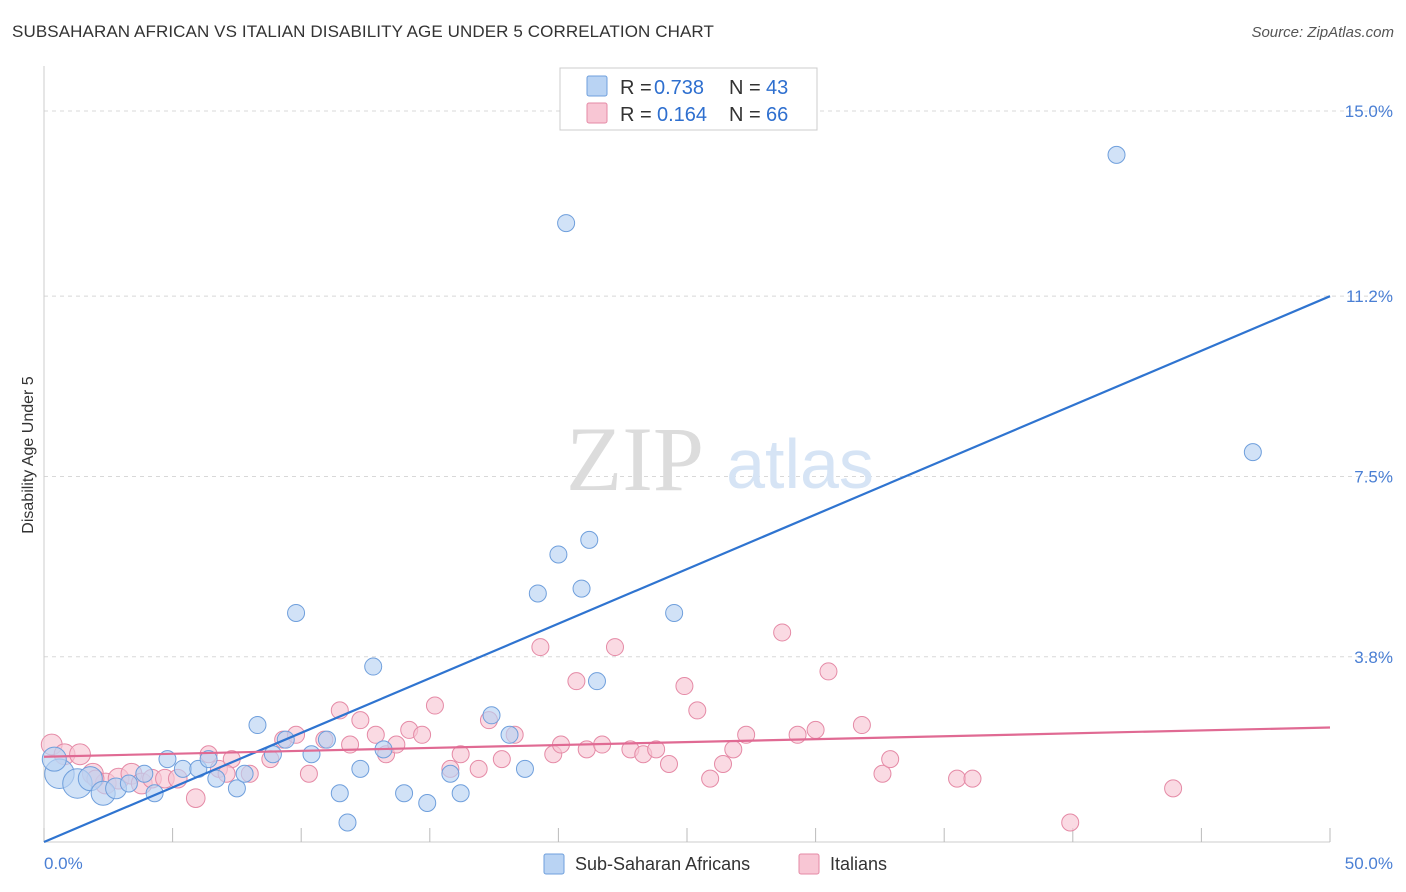 The width and height of the screenshot is (1406, 892). I want to click on bottom-legend-label-pink: Italians, so click(858, 864).